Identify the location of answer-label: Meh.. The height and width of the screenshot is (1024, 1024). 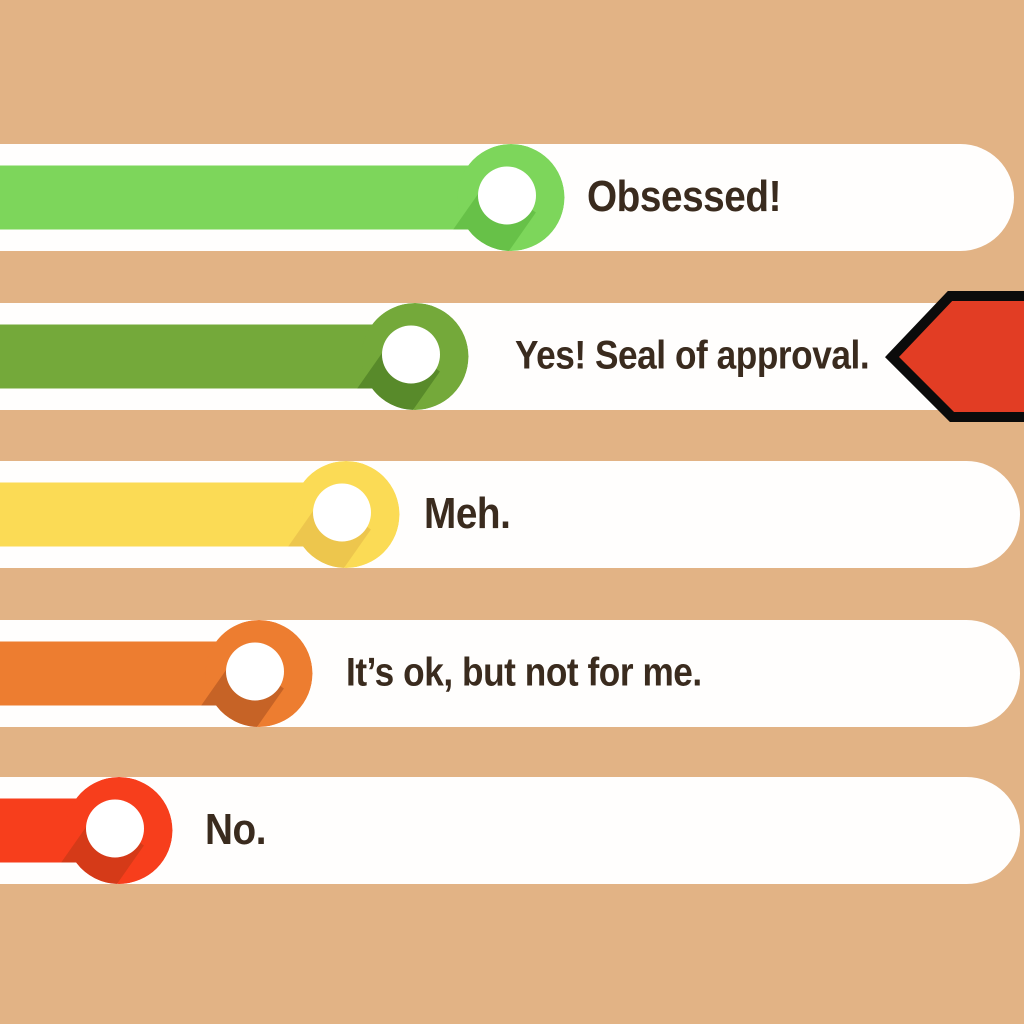
(467, 513).